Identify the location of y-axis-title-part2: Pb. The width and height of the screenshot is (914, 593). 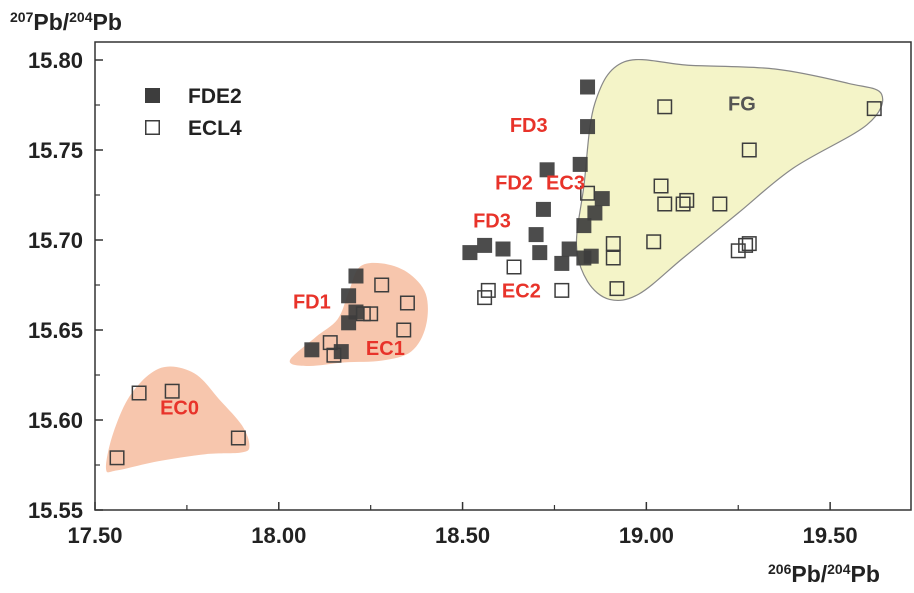
(107, 22).